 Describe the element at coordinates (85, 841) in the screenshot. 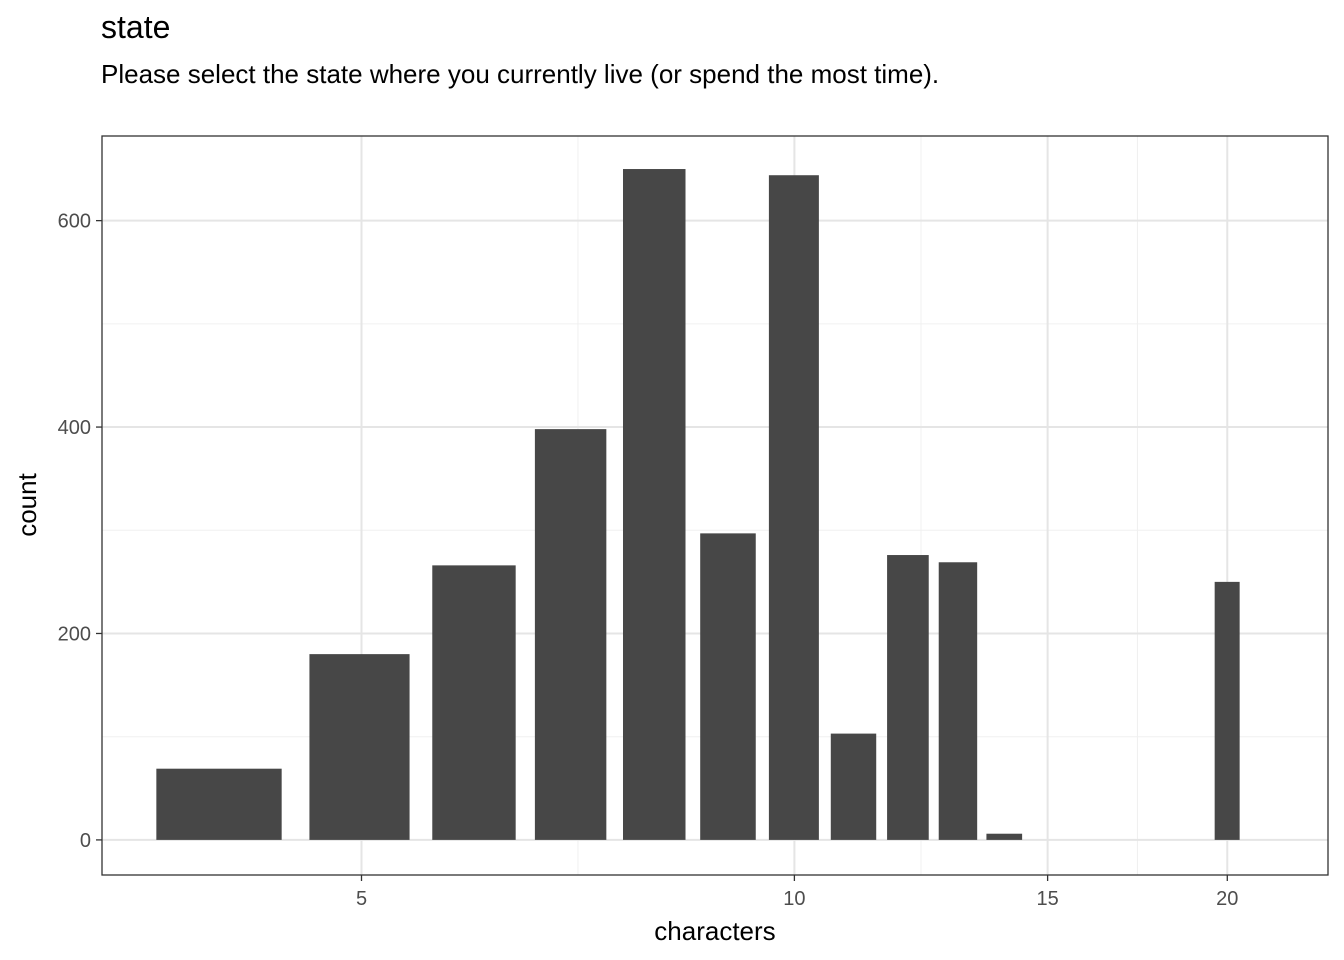

I see `y-tick-label: 0` at that location.